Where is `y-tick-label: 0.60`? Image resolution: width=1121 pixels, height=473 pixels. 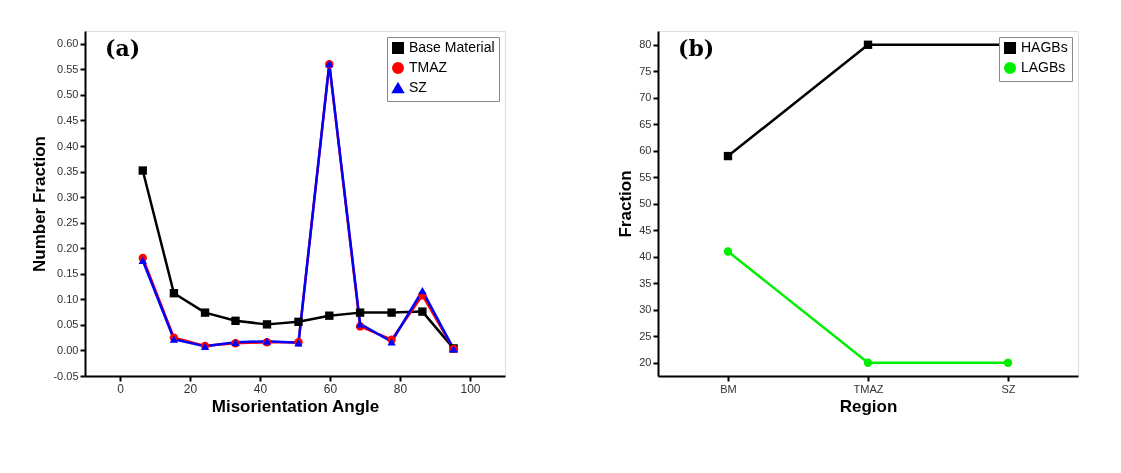
y-tick-label: 0.60 is located at coordinates (68, 43).